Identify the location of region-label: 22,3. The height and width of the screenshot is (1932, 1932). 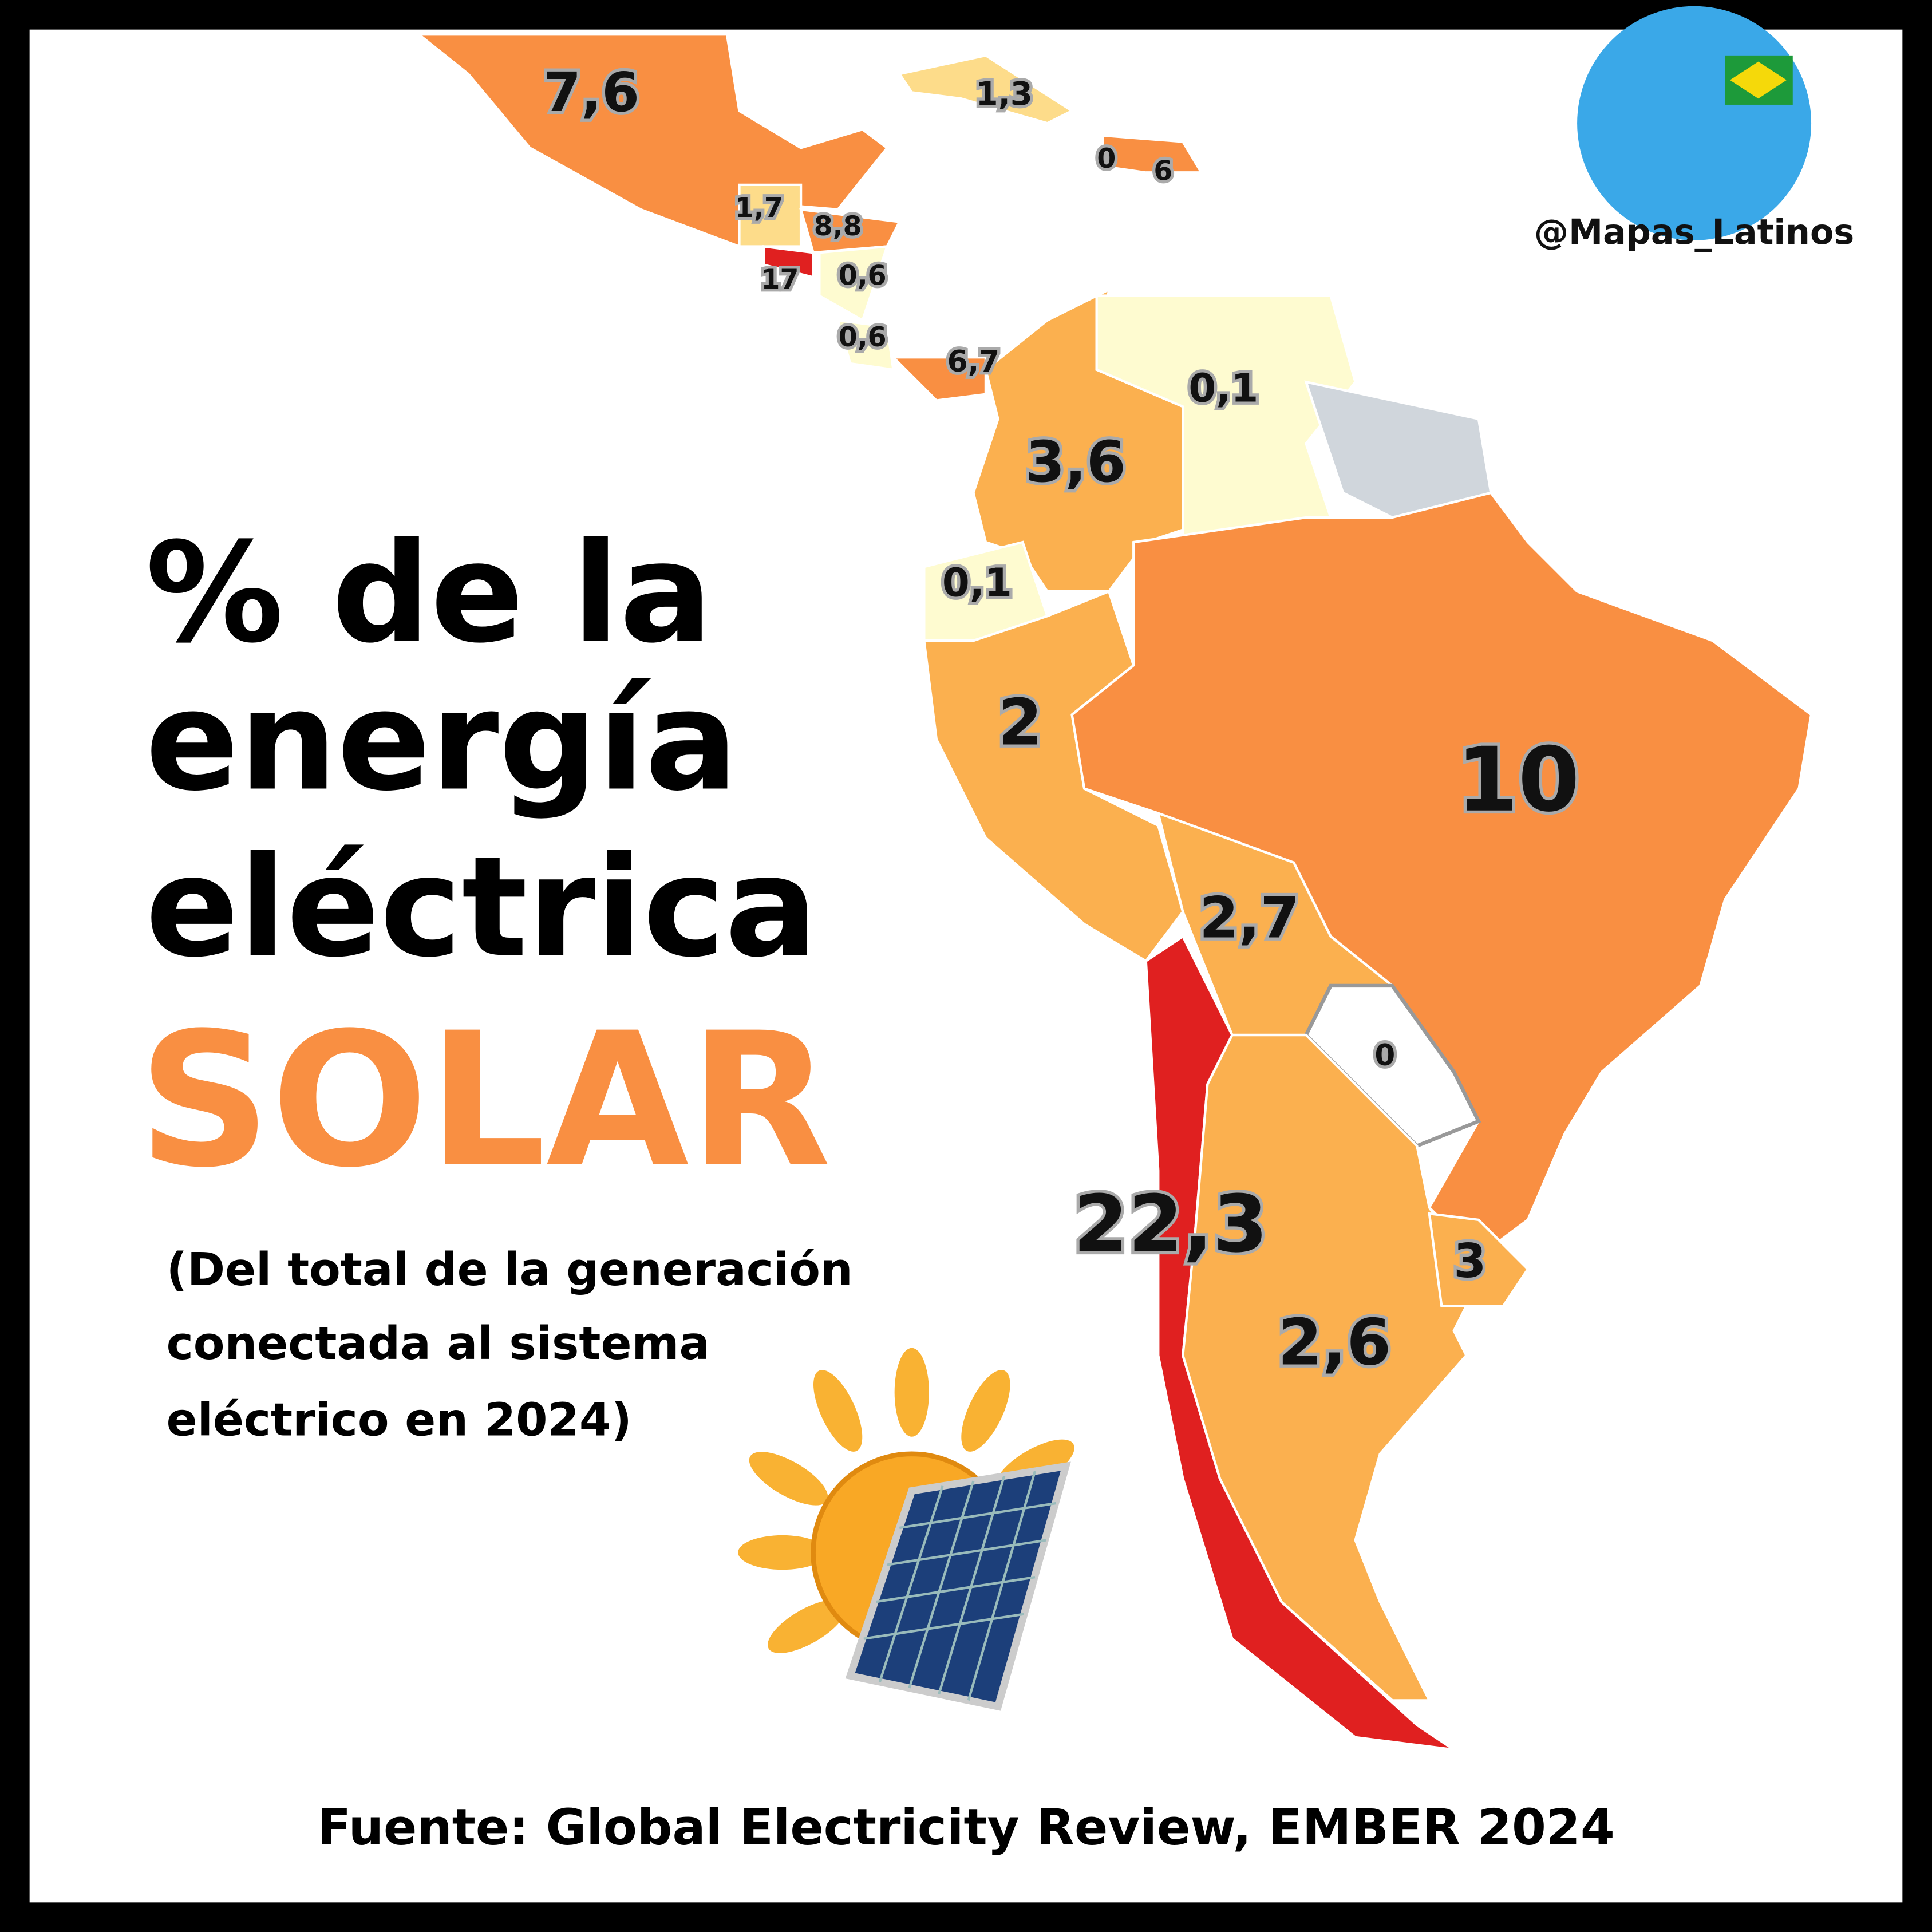
(1170, 1224).